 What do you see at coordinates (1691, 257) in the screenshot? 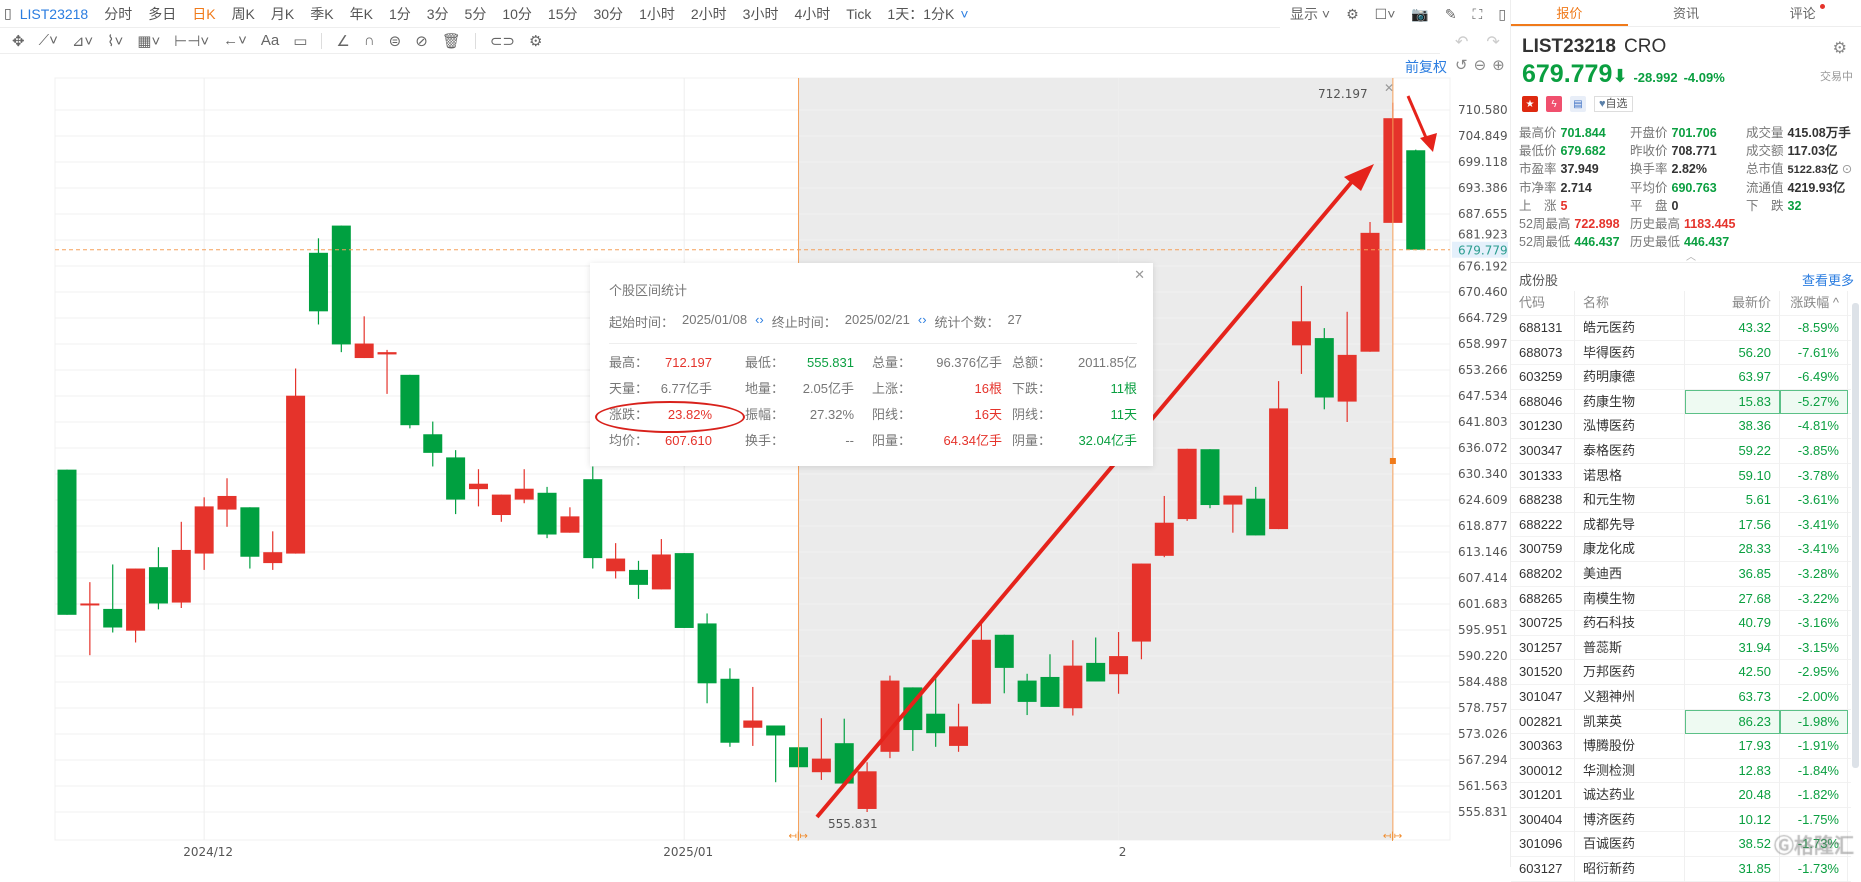
I see `collapse-chevron-icon: ︿` at bounding box center [1691, 257].